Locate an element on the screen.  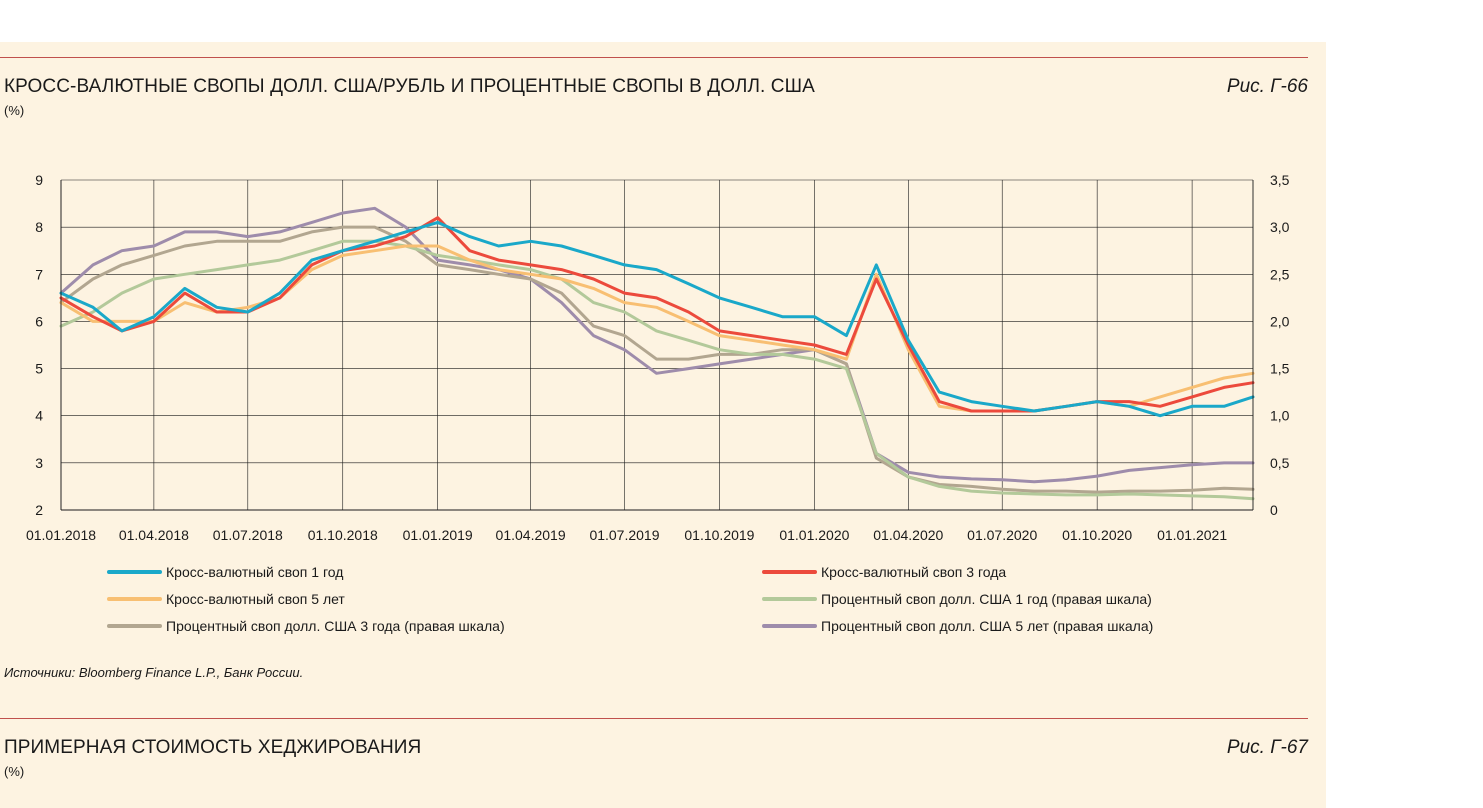
y-left-tick-label: 2 is located at coordinates (39, 510).